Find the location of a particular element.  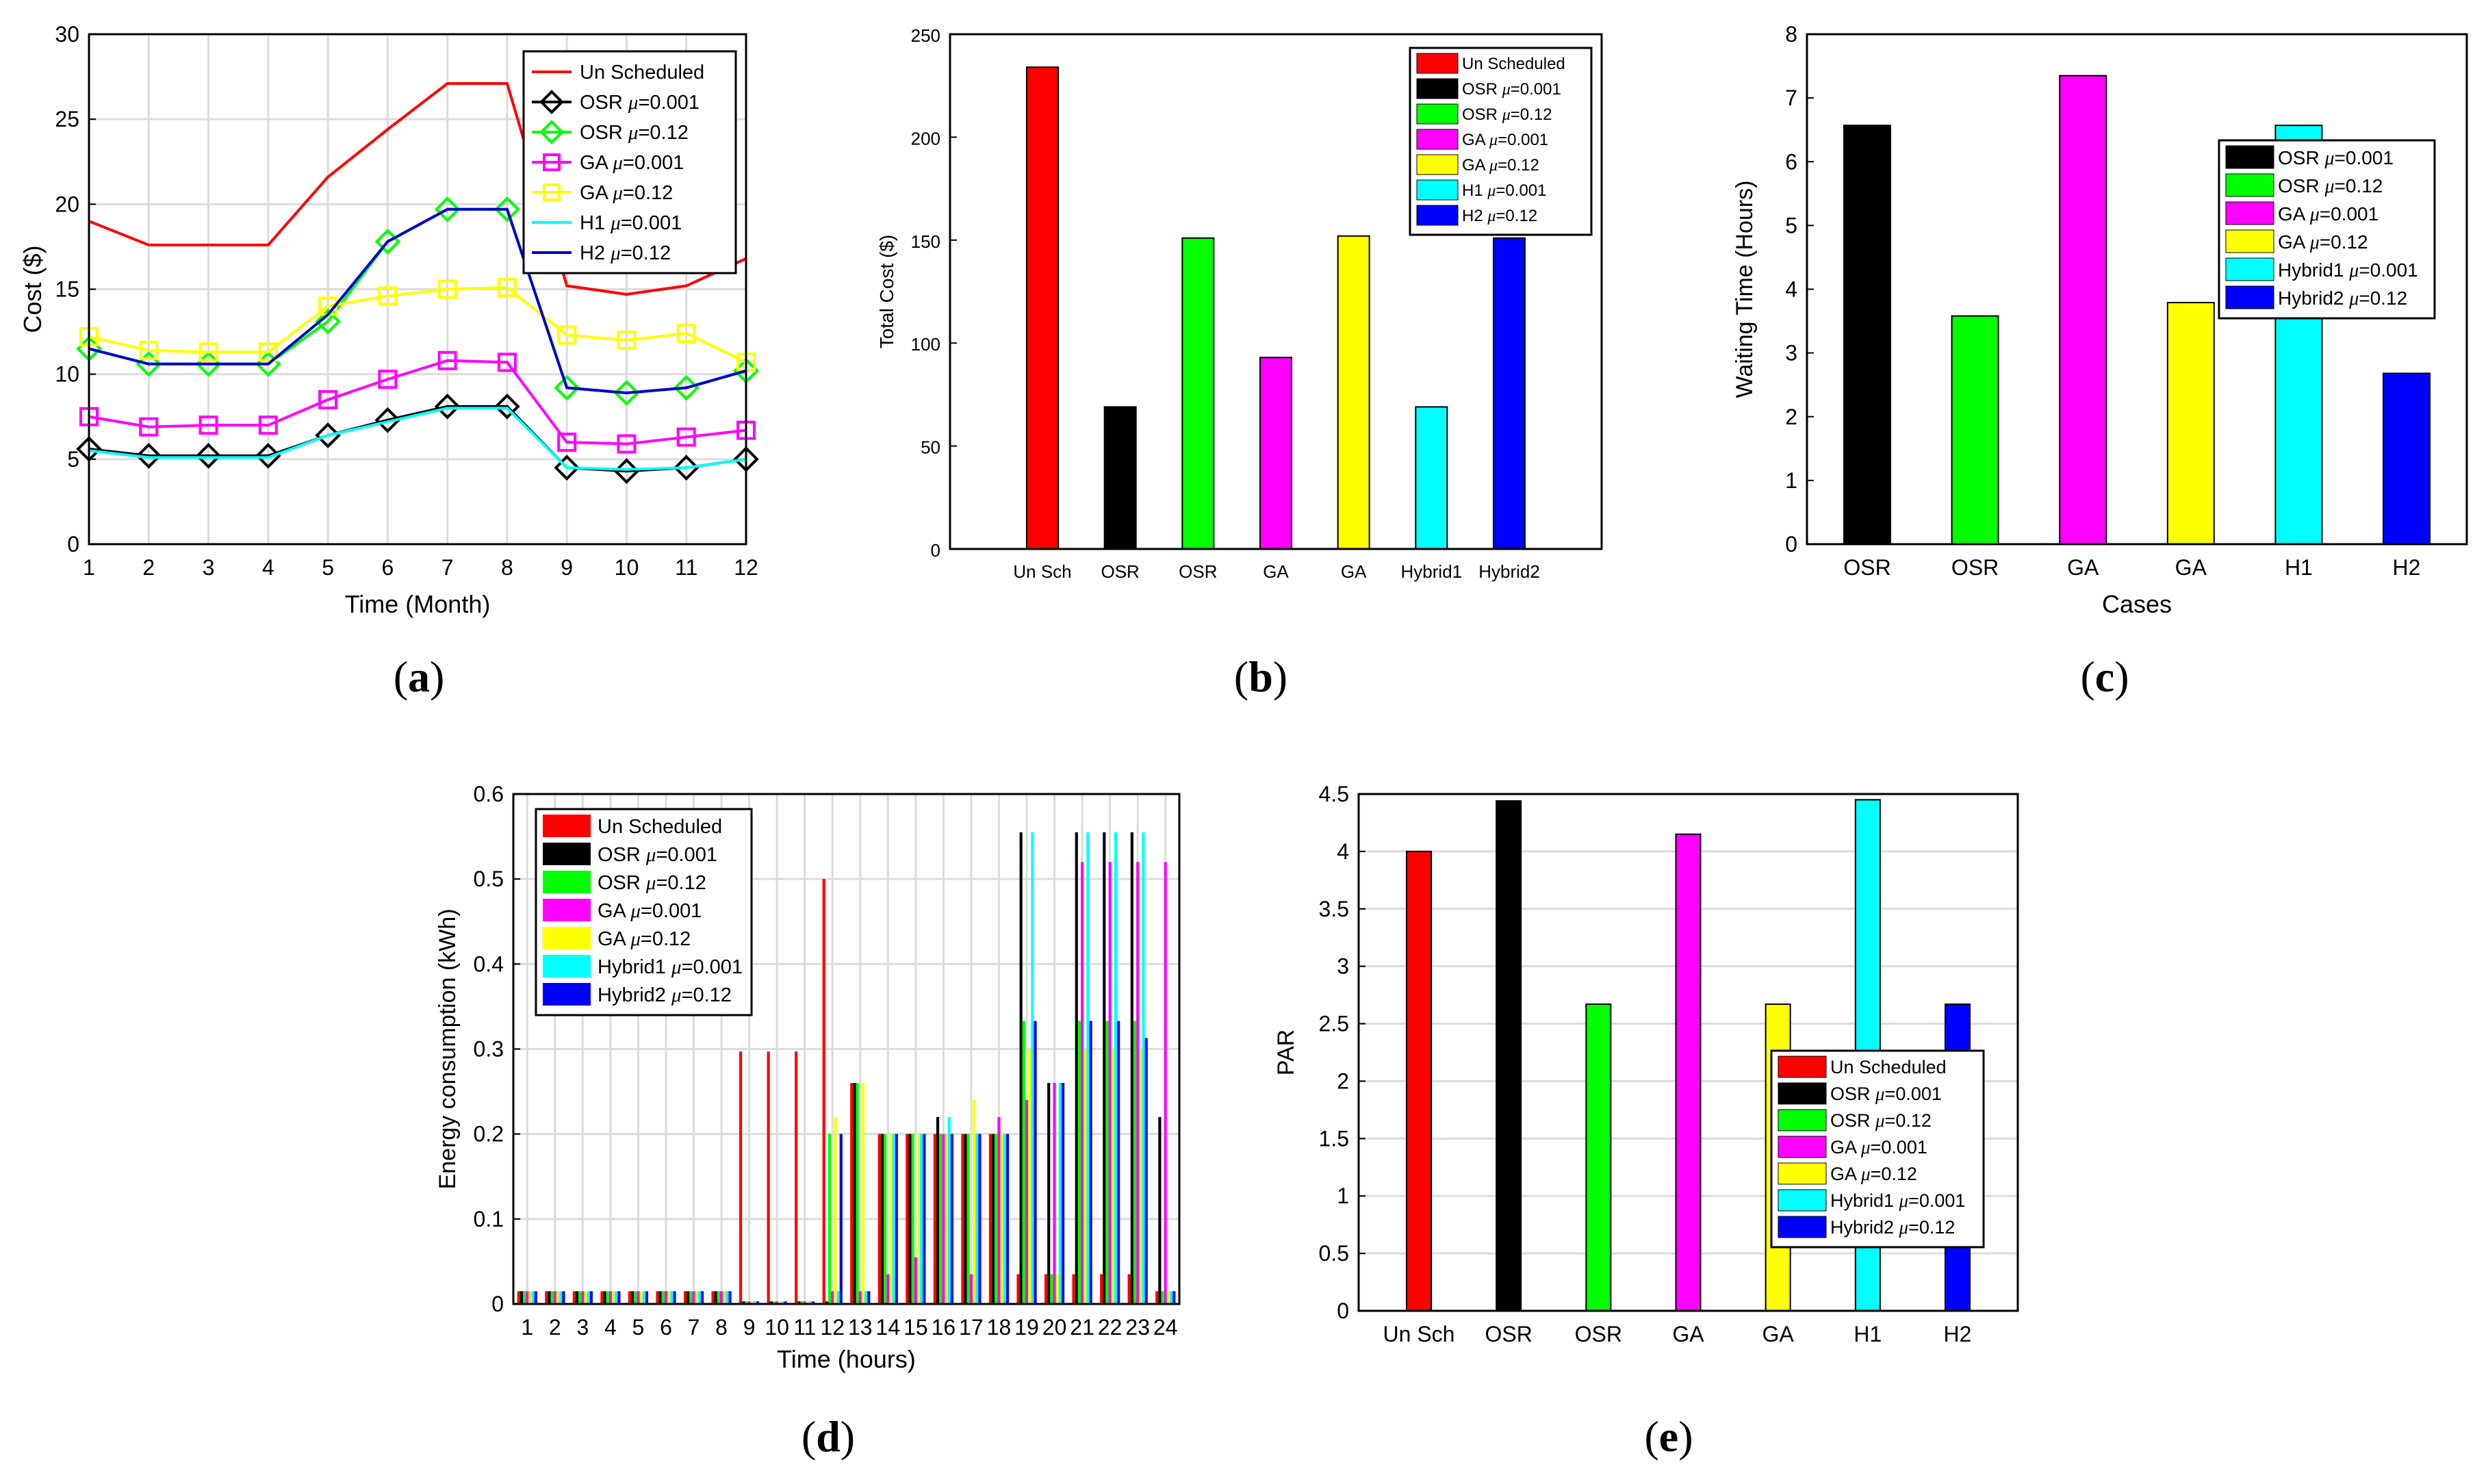

y-tick-label: 30 is located at coordinates (67, 34).